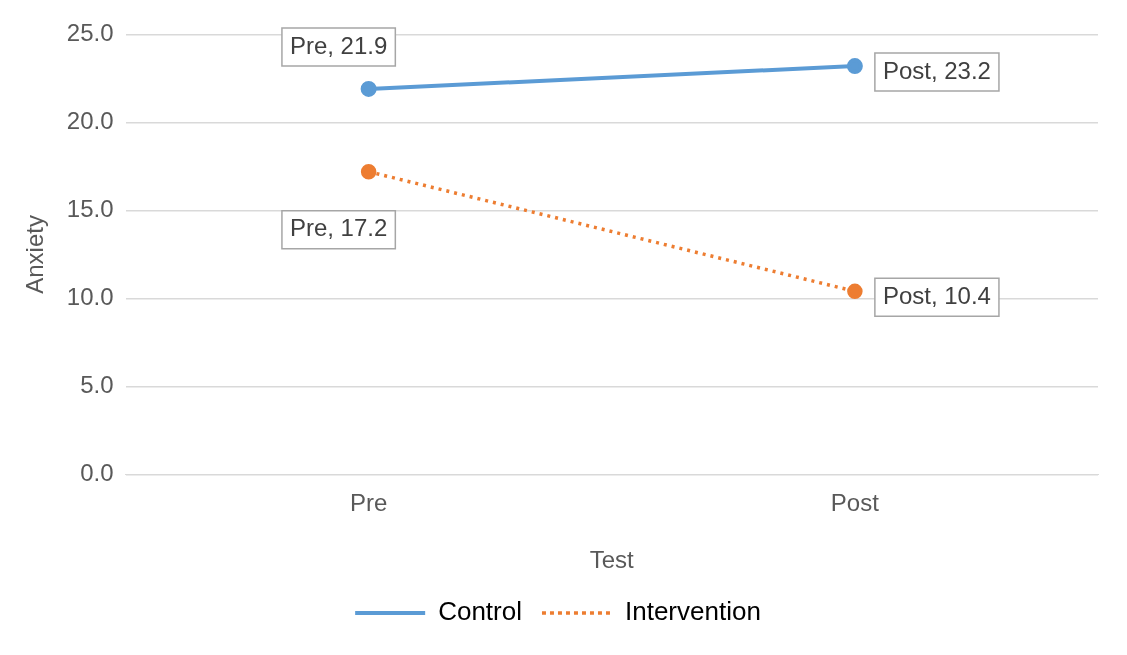 This screenshot has height=655, width=1127. Describe the element at coordinates (90, 121) in the screenshot. I see `y-tick-label: 20.0` at that location.